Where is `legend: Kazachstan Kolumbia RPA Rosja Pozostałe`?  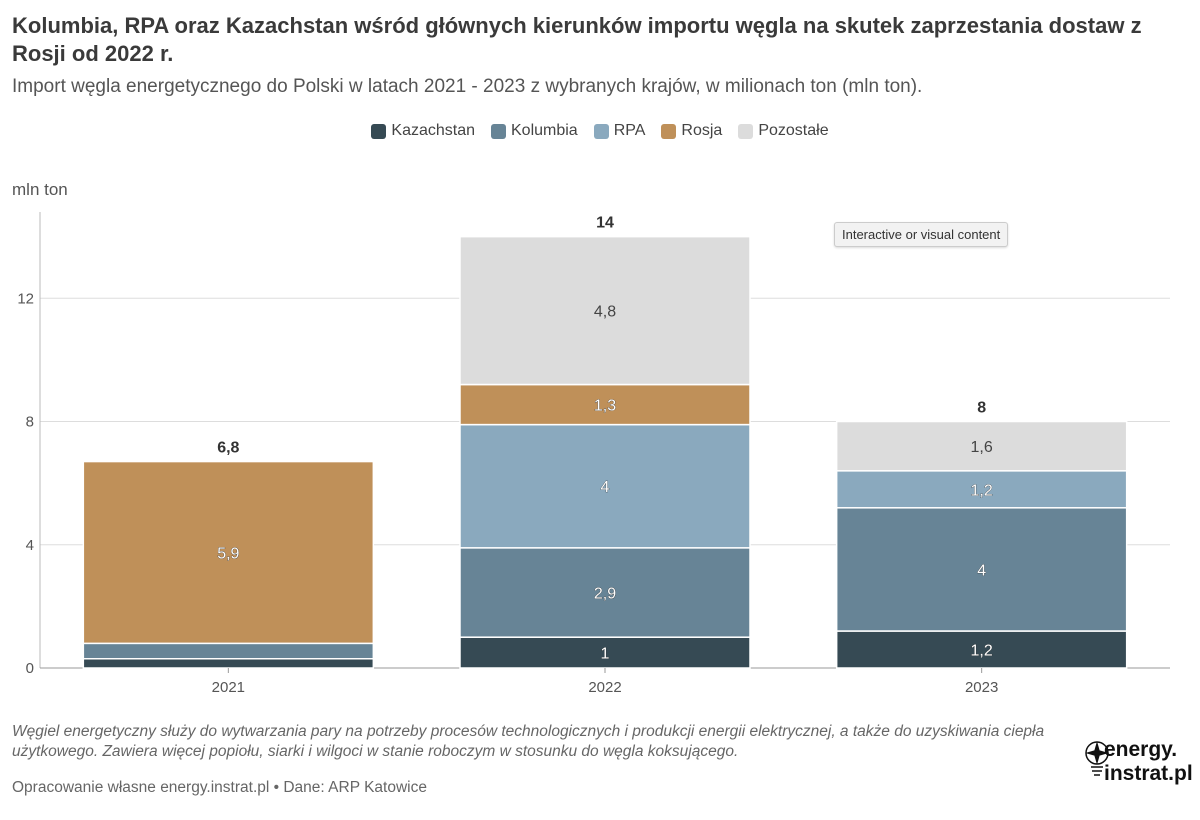
legend: Kazachstan Kolumbia RPA Rosja Pozostałe is located at coordinates (600, 131).